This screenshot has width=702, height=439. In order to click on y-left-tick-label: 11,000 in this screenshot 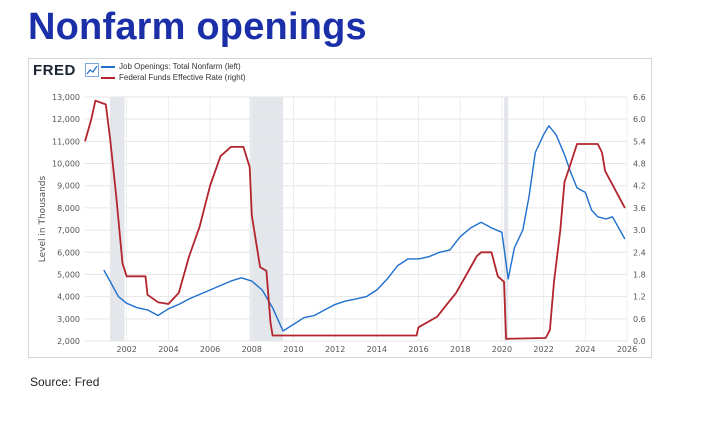, I will do `click(66, 141)`.